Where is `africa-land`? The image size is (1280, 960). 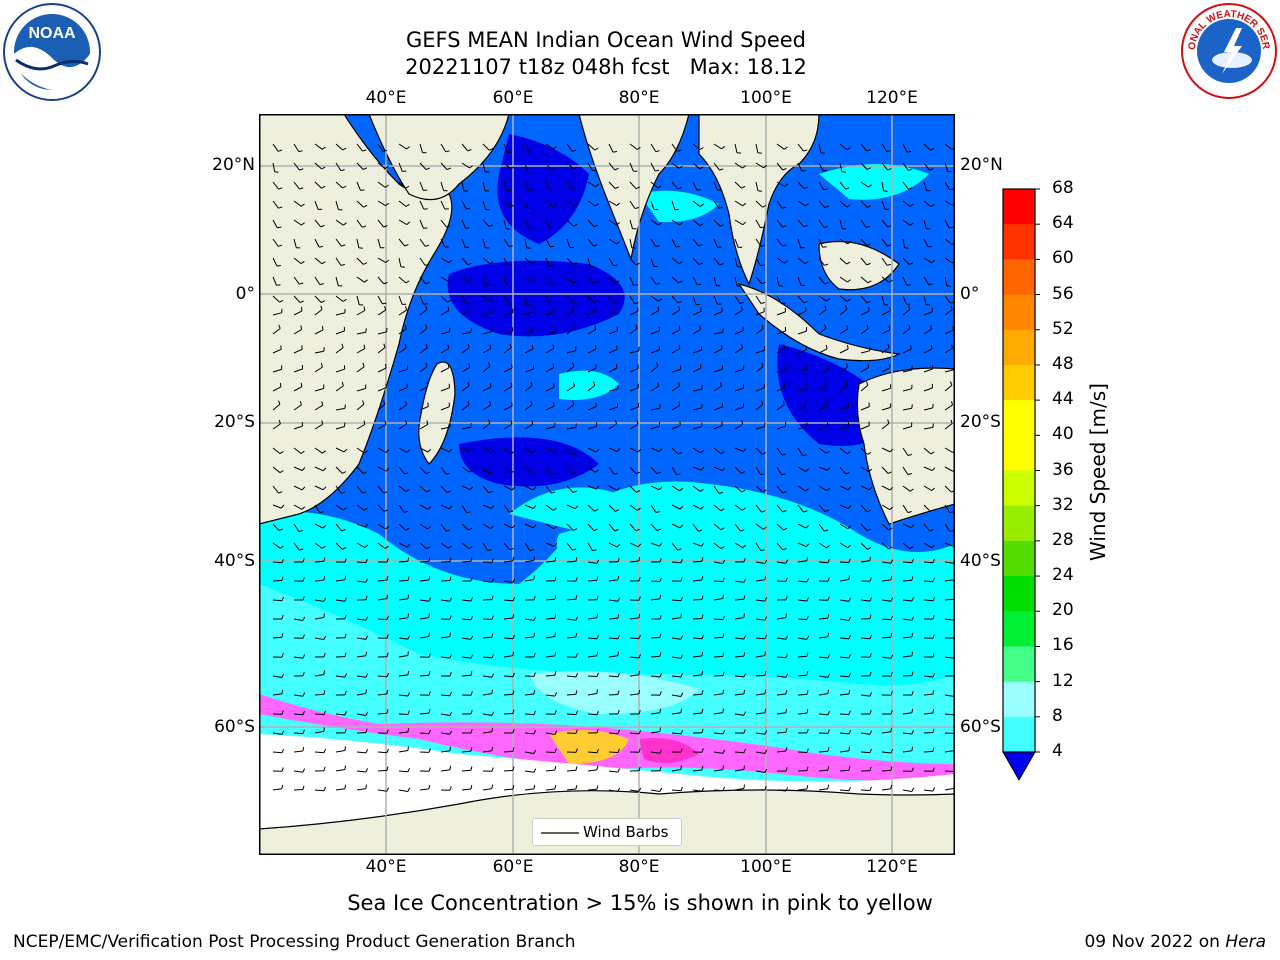
africa-land is located at coordinates (356, 319).